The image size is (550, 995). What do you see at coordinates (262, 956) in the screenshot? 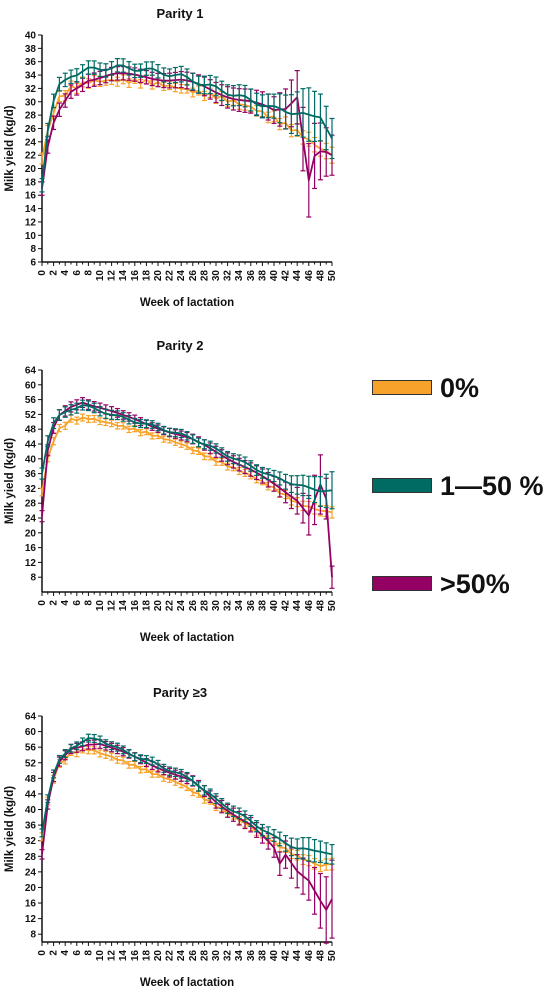
I see `x-tick-label: 38` at bounding box center [262, 956].